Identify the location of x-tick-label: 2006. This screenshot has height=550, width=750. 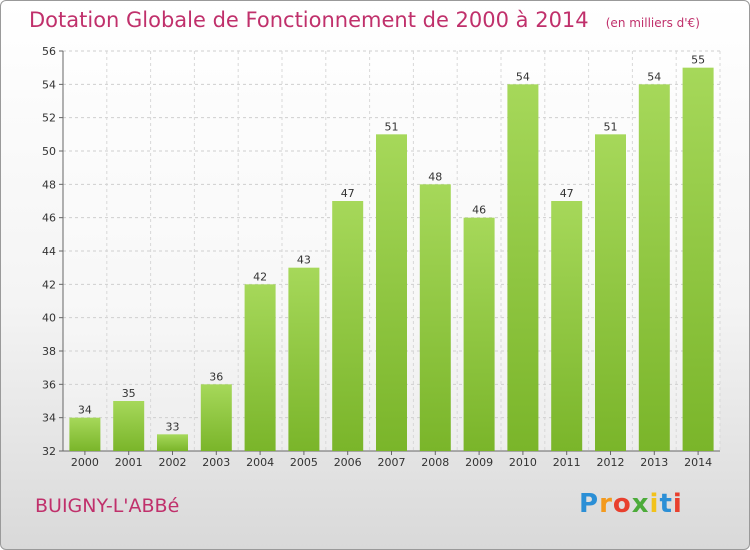
(348, 462).